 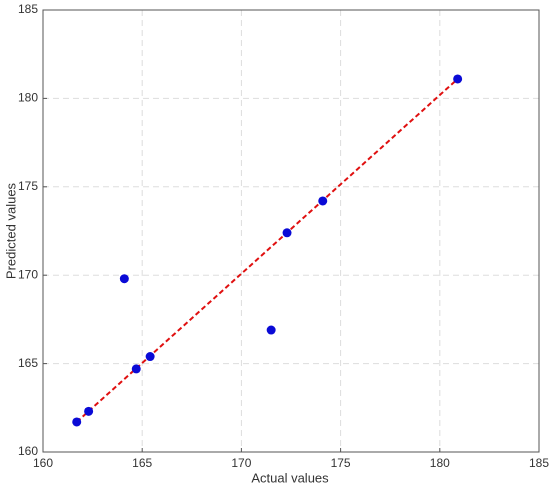 What do you see at coordinates (290, 477) in the screenshot?
I see `x-axis-label: Actual values` at bounding box center [290, 477].